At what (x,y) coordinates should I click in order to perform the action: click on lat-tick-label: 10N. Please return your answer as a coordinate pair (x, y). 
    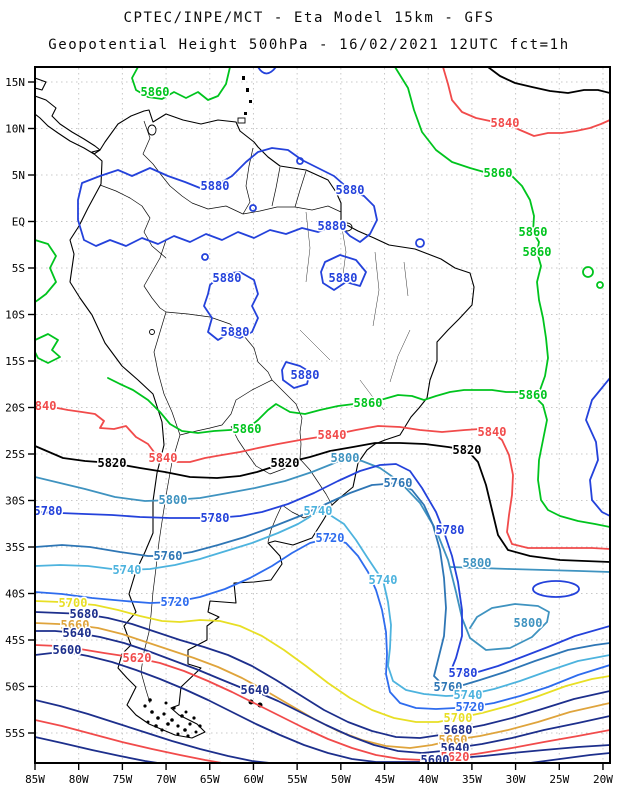
    Looking at the image, I should click on (15, 129).